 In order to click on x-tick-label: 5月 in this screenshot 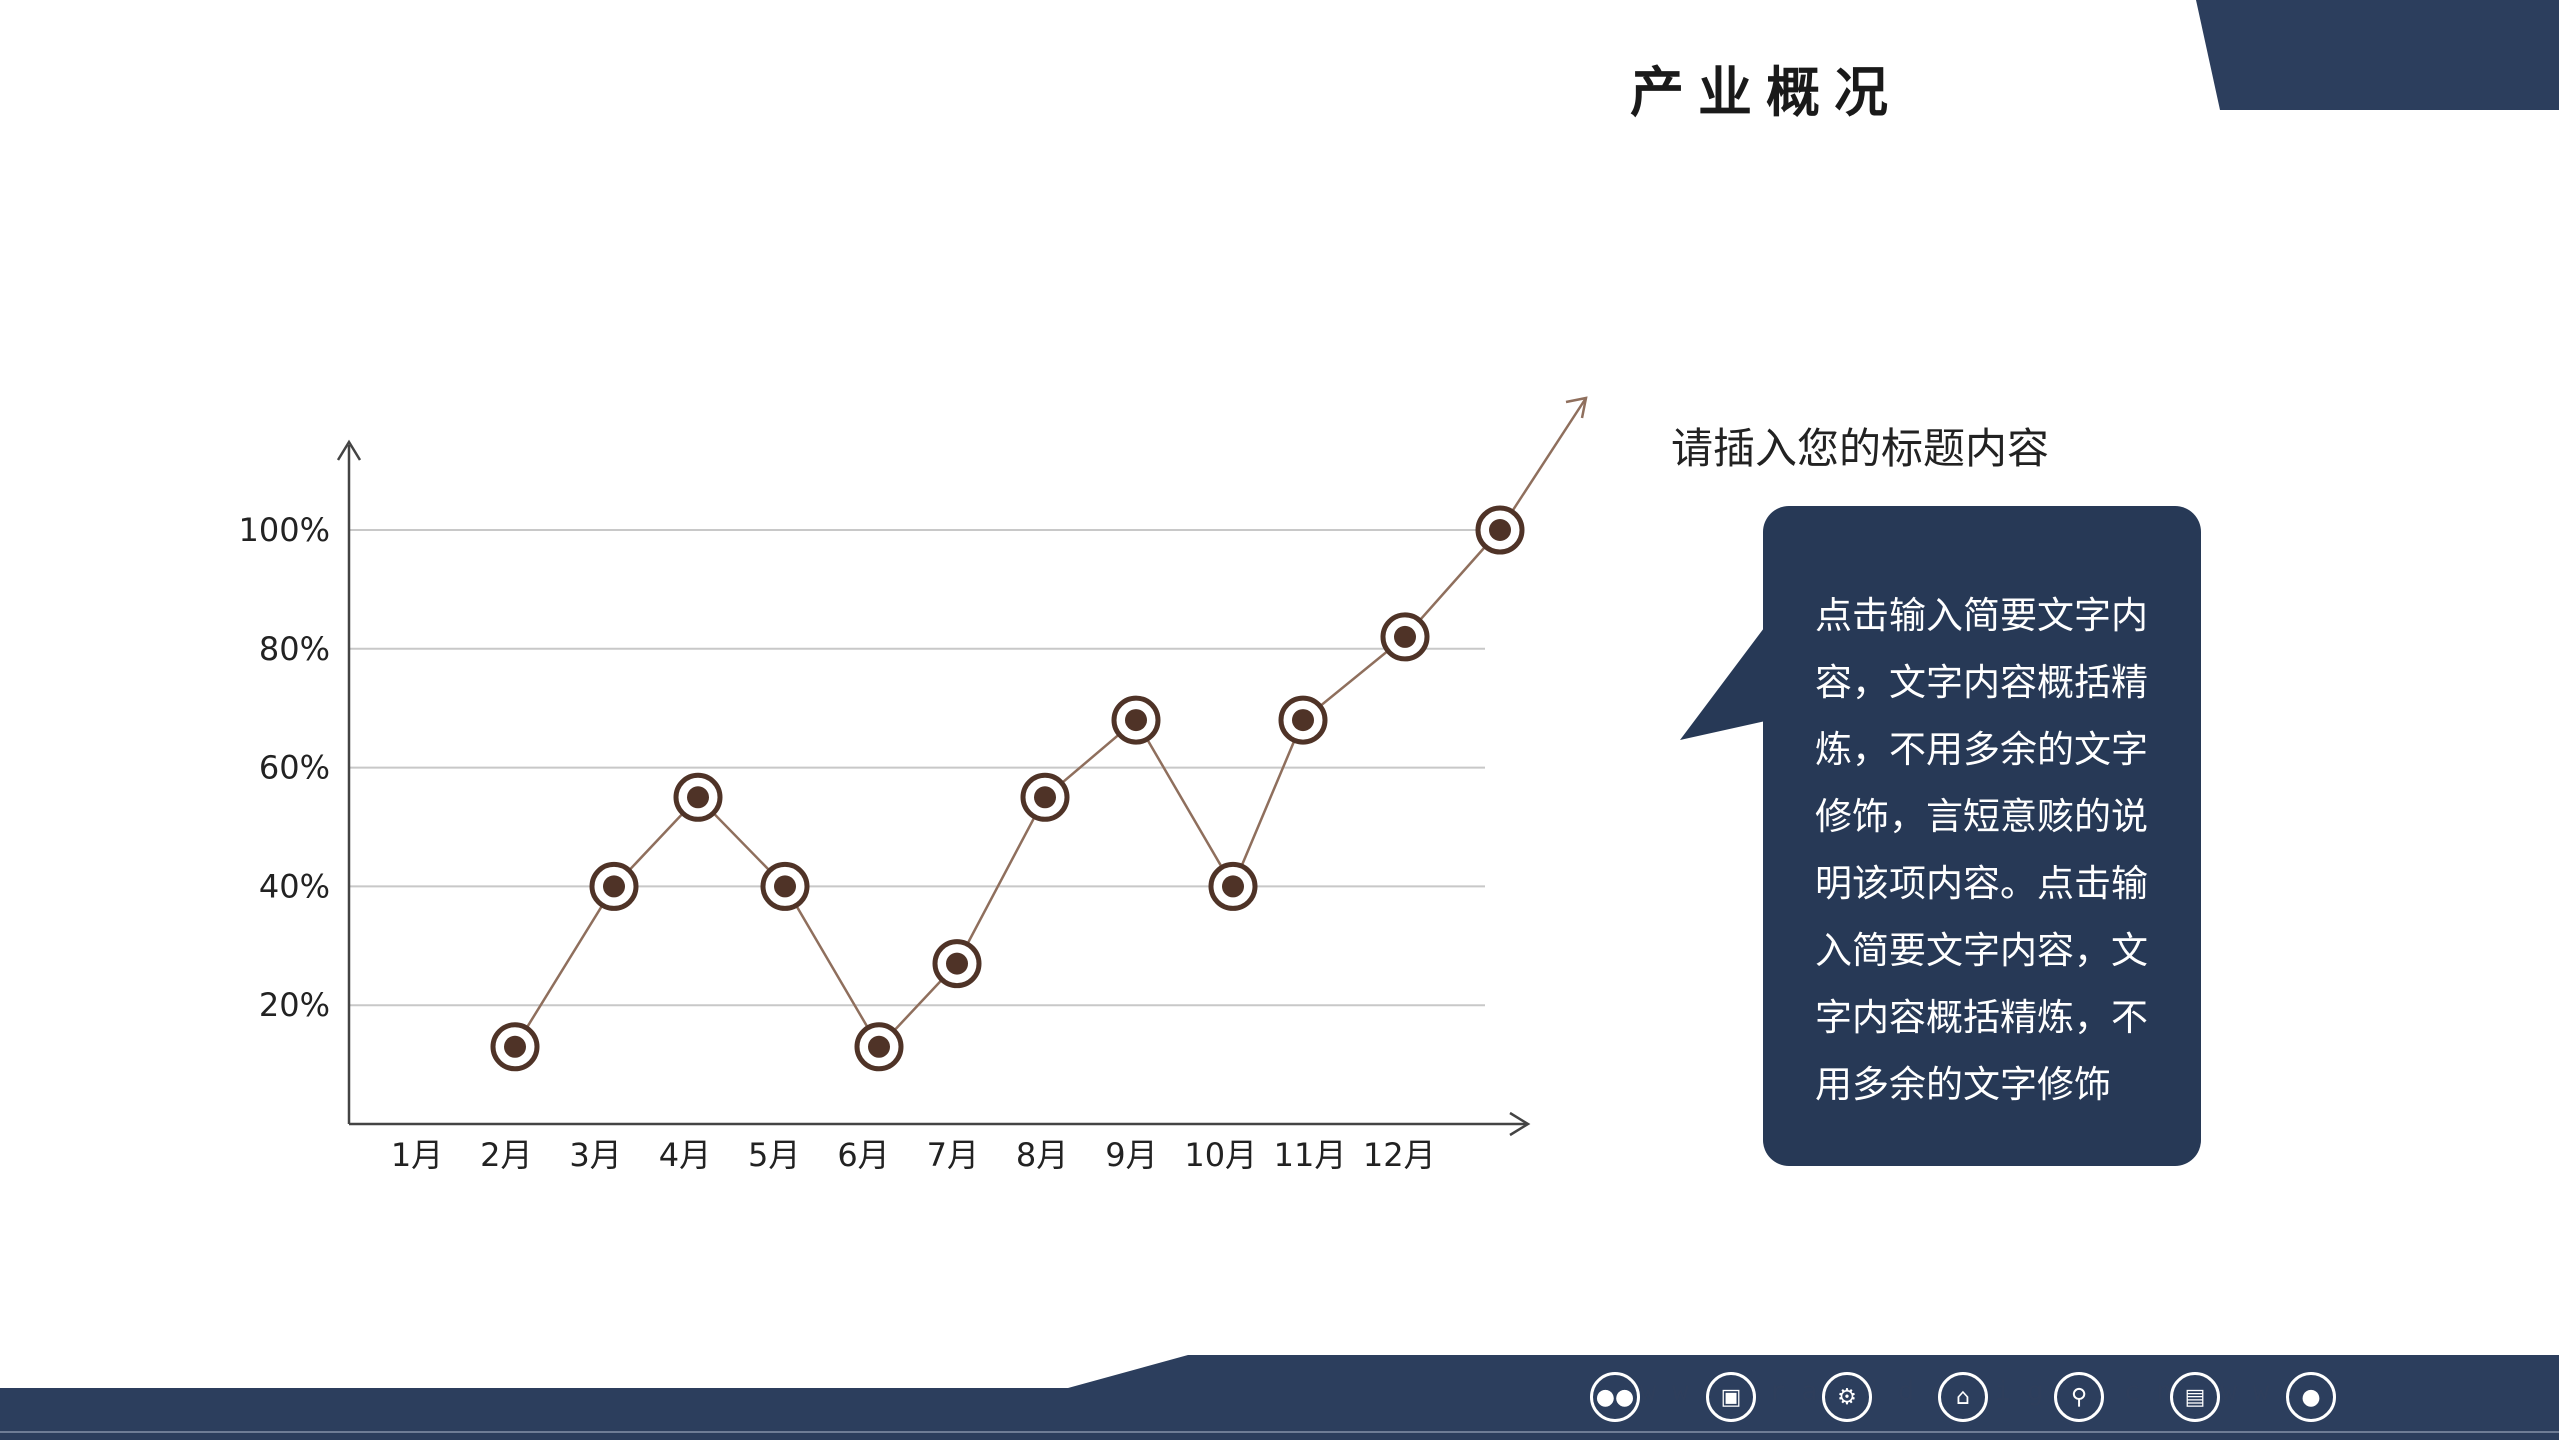, I will do `click(774, 1155)`.